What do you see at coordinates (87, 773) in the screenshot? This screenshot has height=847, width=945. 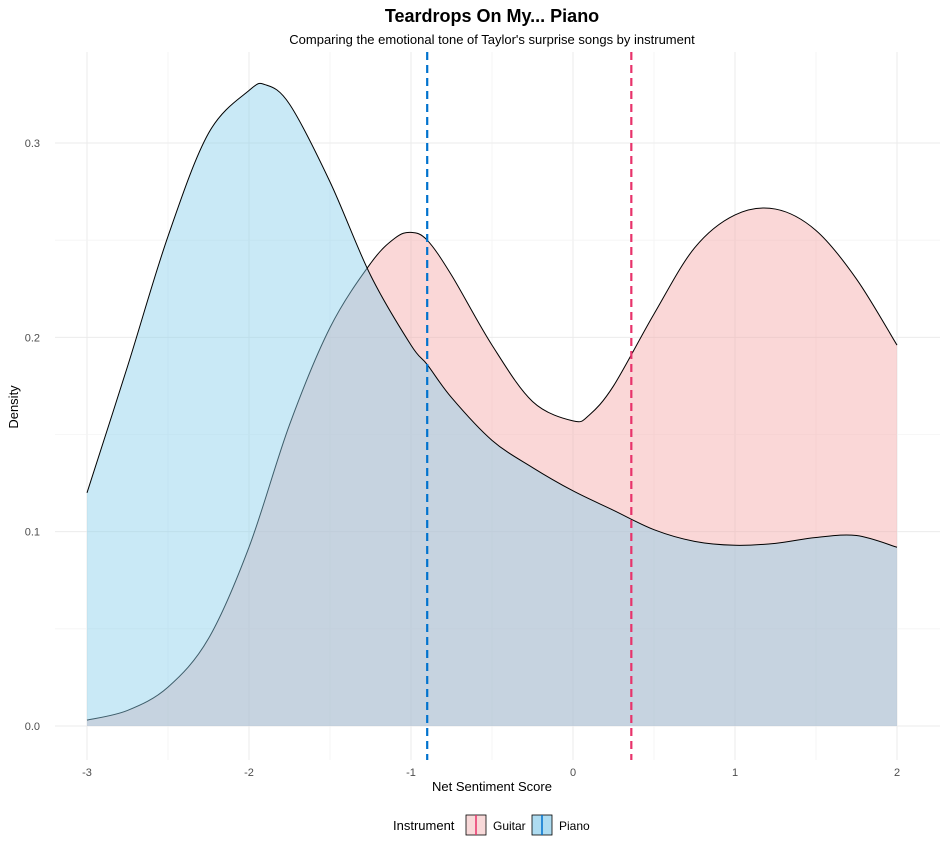 I see `x-tick-label: -3` at bounding box center [87, 773].